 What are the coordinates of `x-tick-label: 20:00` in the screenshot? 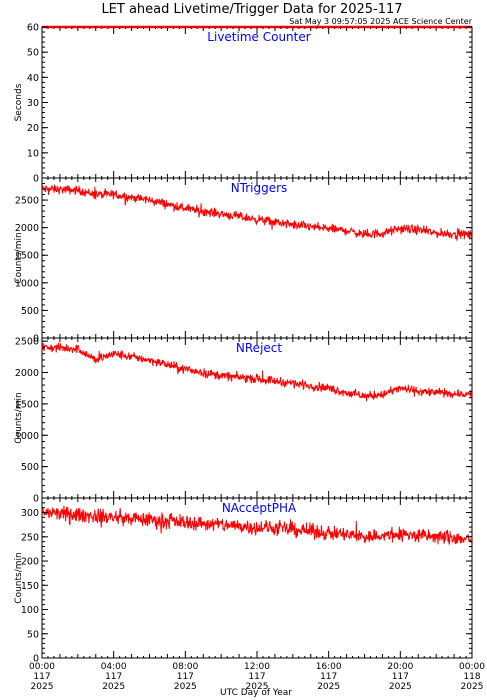 It's located at (400, 667).